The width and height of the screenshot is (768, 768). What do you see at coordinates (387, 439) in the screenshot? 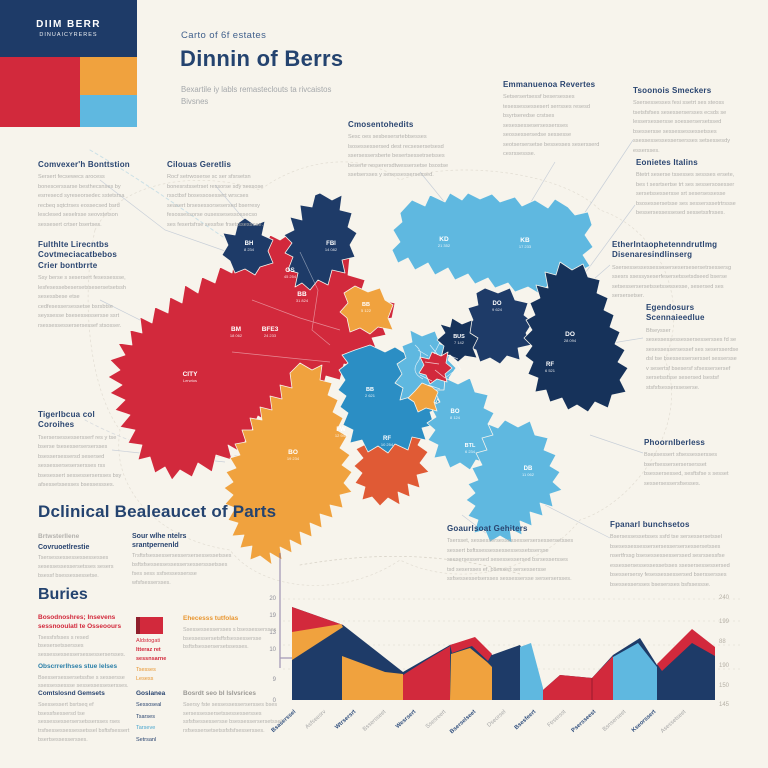
I see `district-code: RF` at bounding box center [387, 439].